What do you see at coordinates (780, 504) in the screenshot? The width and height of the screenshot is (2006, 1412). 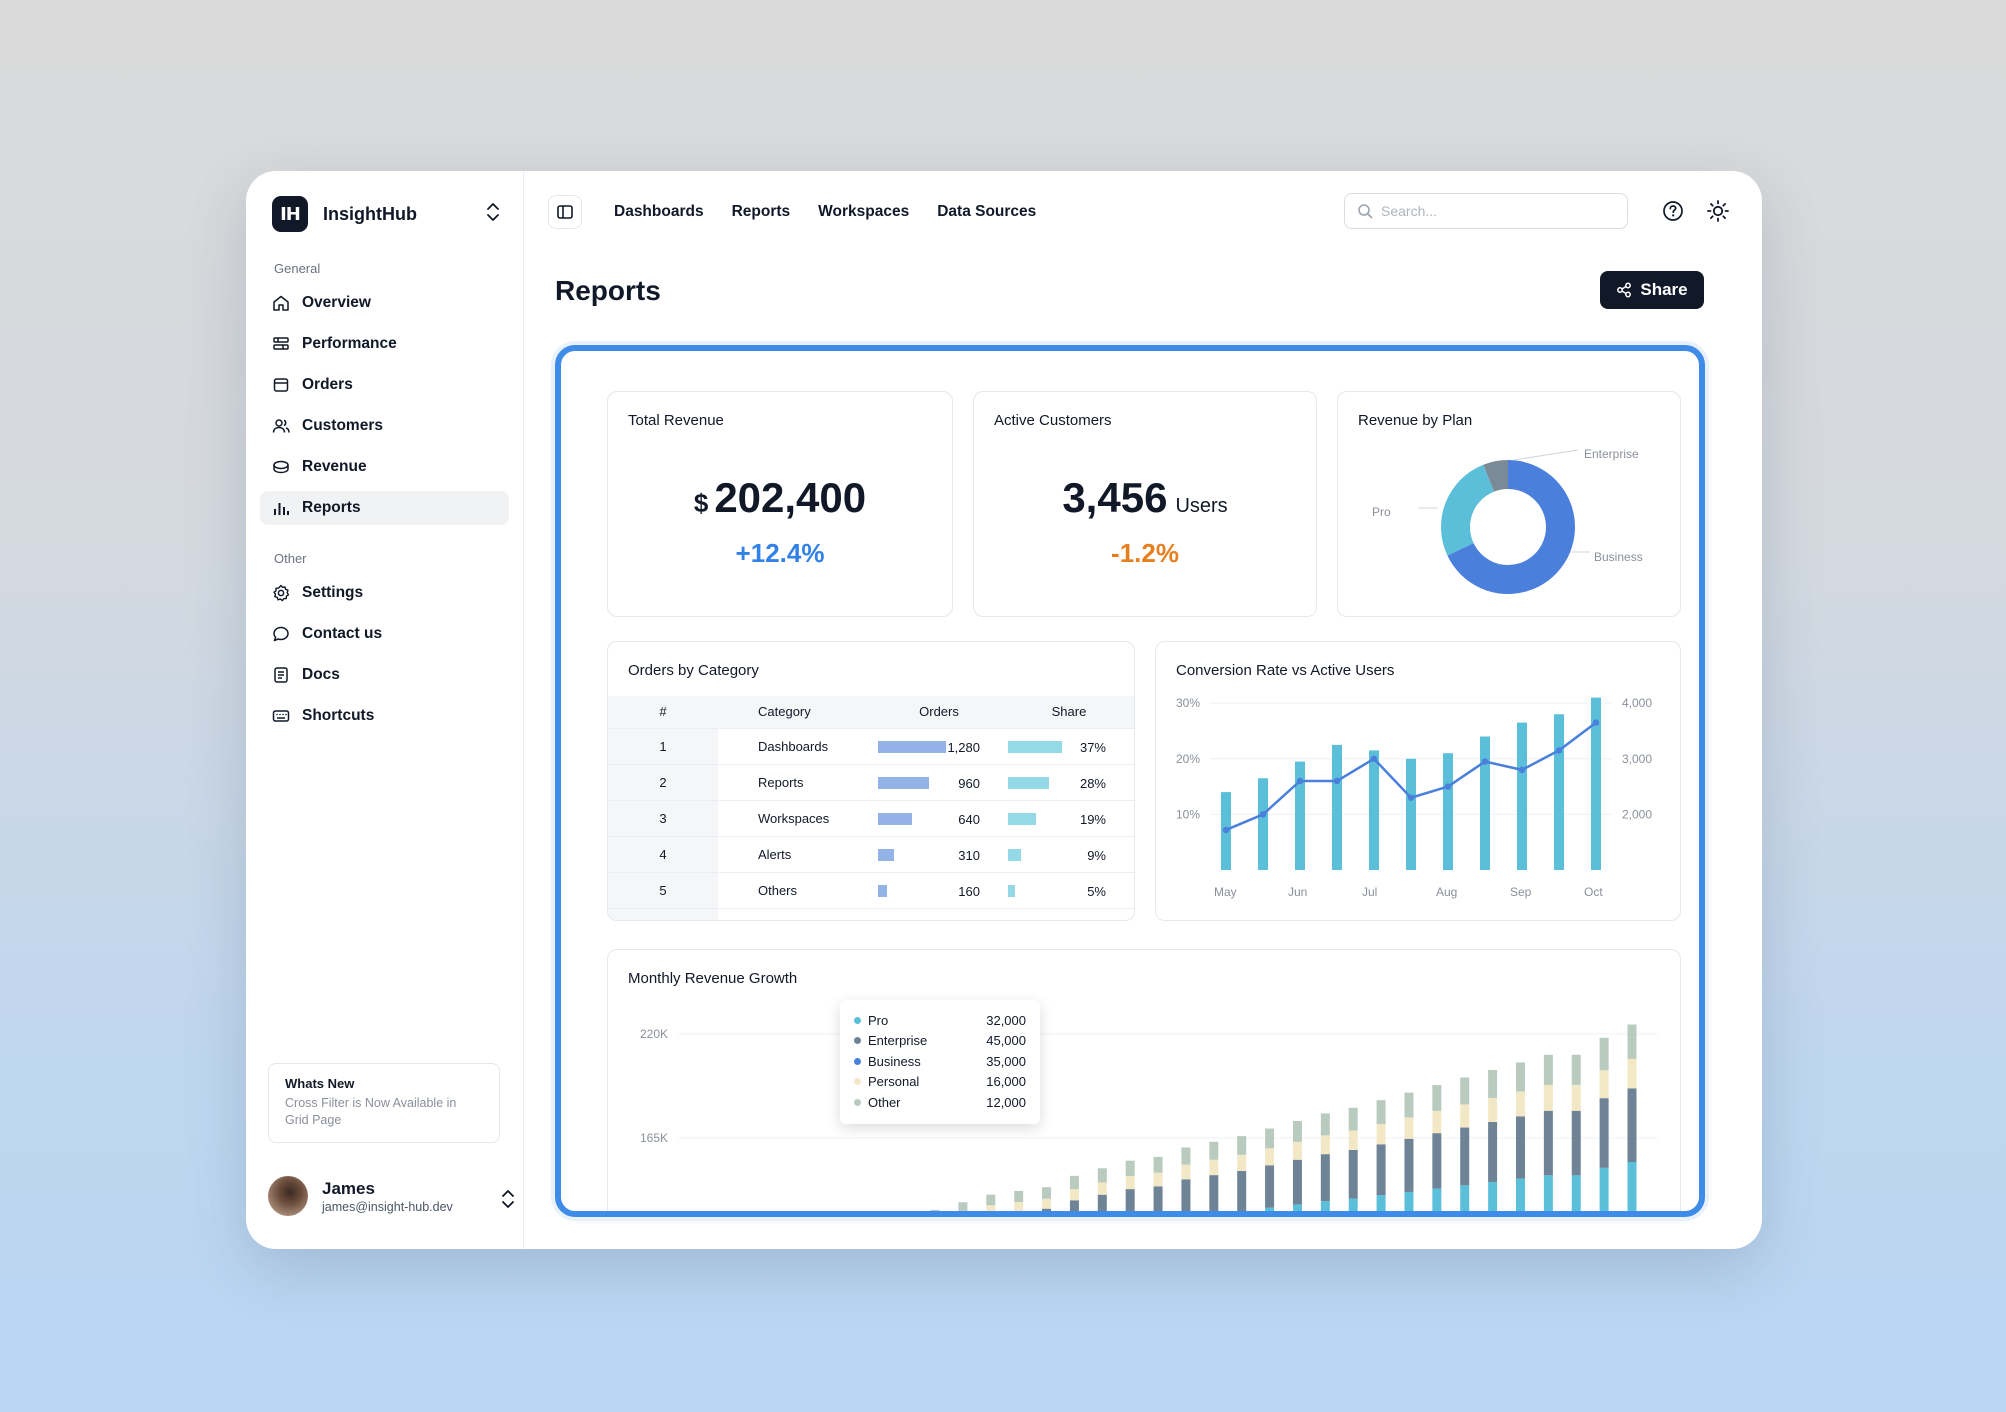 I see `card-total-revenue: Total Revenue $202,400 +12.4%` at bounding box center [780, 504].